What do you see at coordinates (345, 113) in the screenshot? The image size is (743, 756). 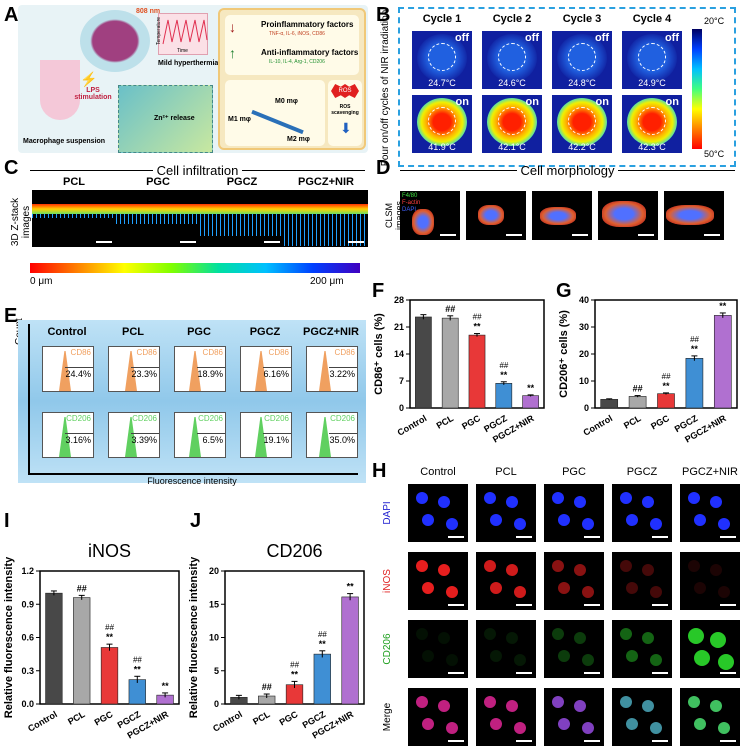 I see `ros-box: ROS ROS scavenging ⬇` at bounding box center [345, 113].